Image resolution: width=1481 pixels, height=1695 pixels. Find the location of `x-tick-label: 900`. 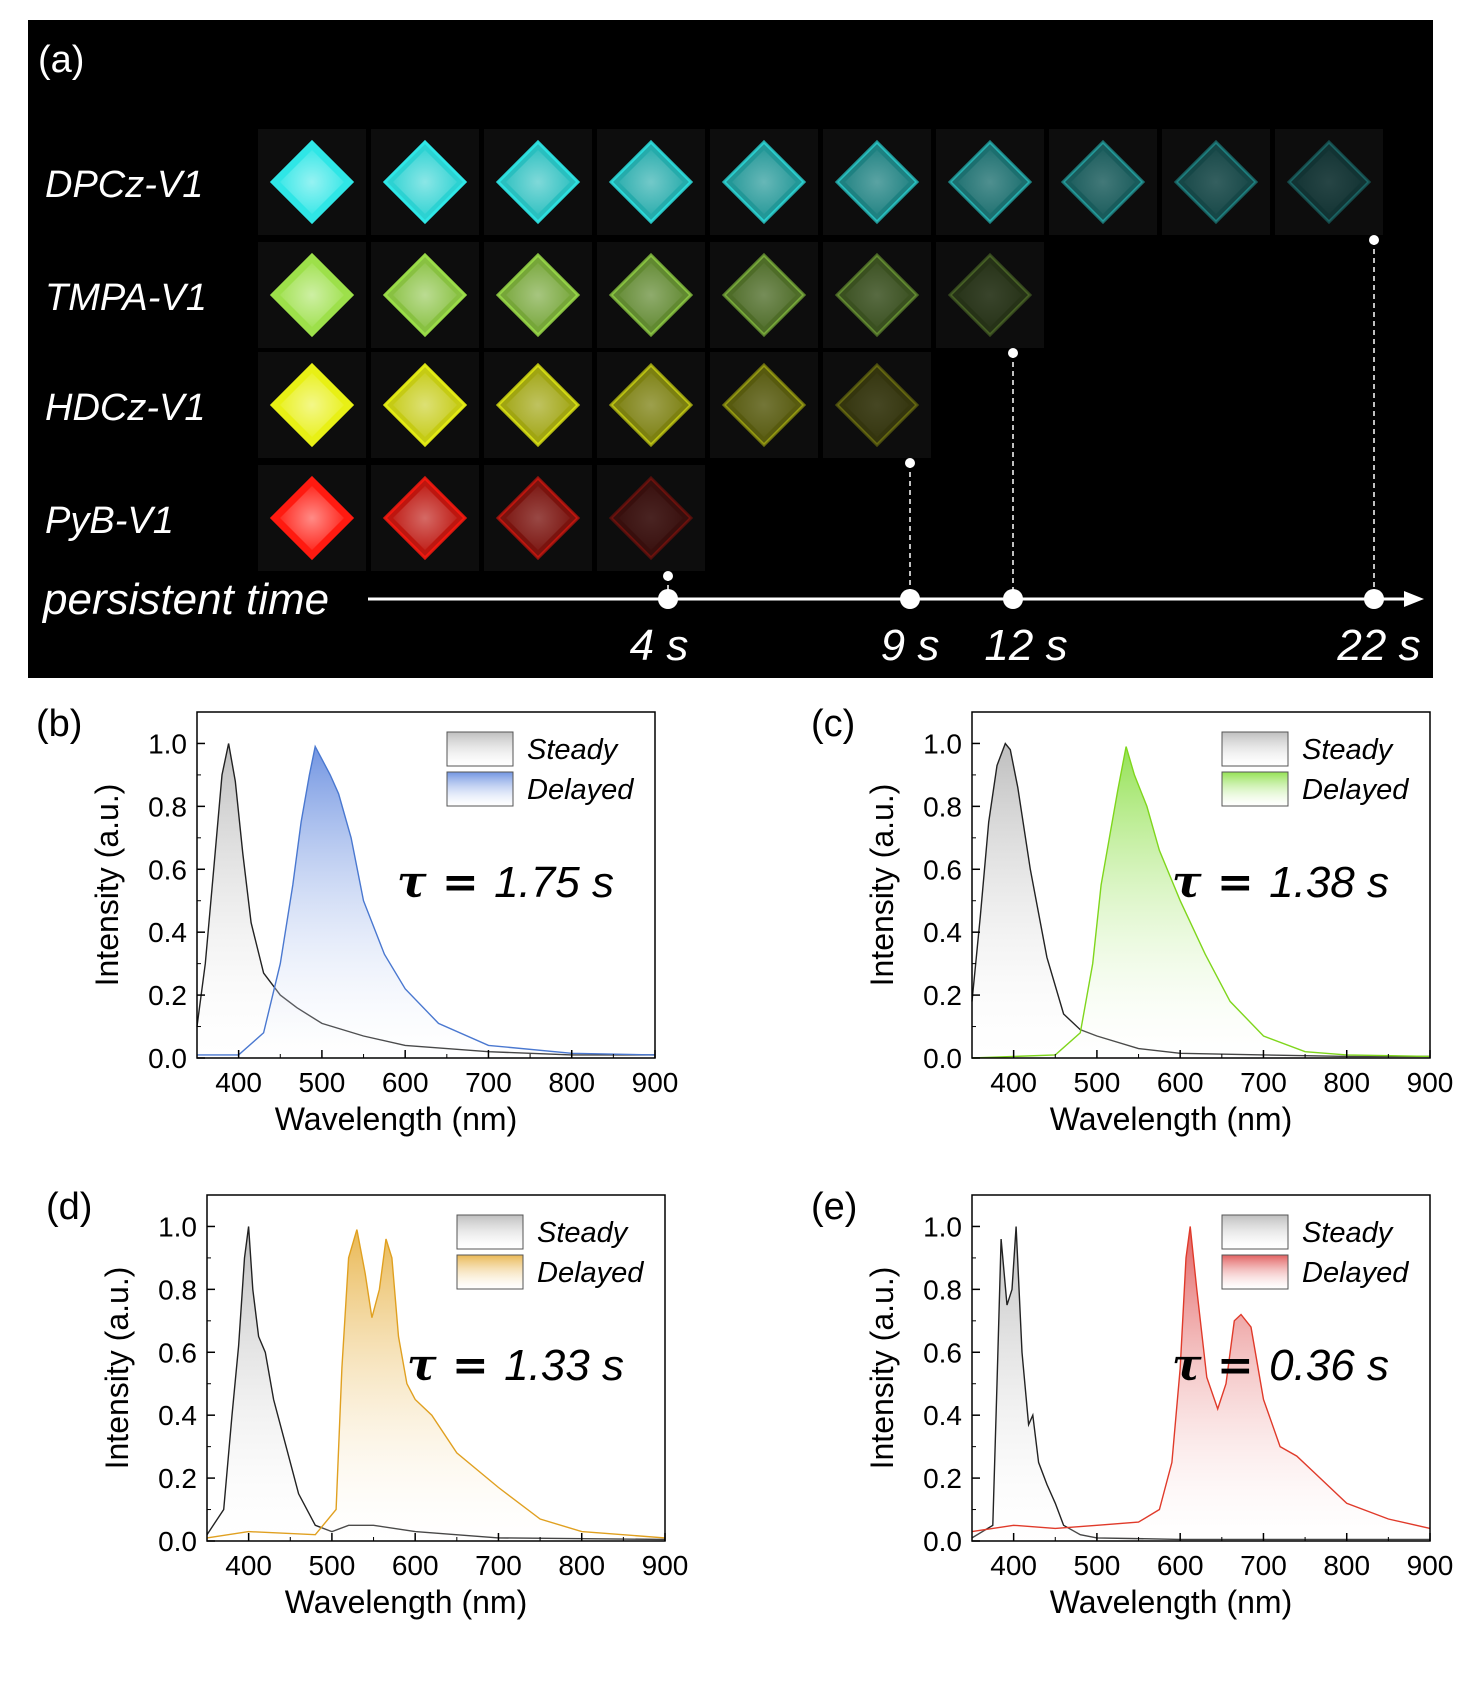

x-tick-label: 900 is located at coordinates (655, 1082).